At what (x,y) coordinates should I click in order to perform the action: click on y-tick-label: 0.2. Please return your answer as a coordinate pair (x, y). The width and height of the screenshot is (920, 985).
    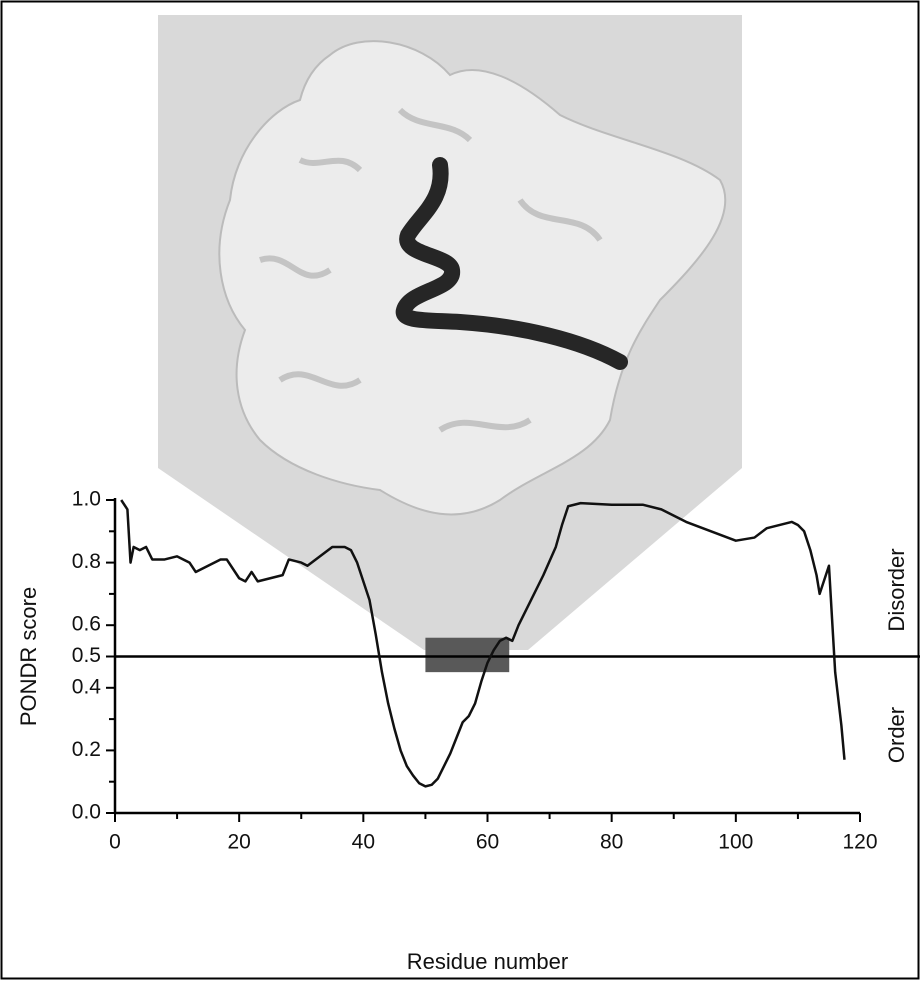
    Looking at the image, I should click on (86, 749).